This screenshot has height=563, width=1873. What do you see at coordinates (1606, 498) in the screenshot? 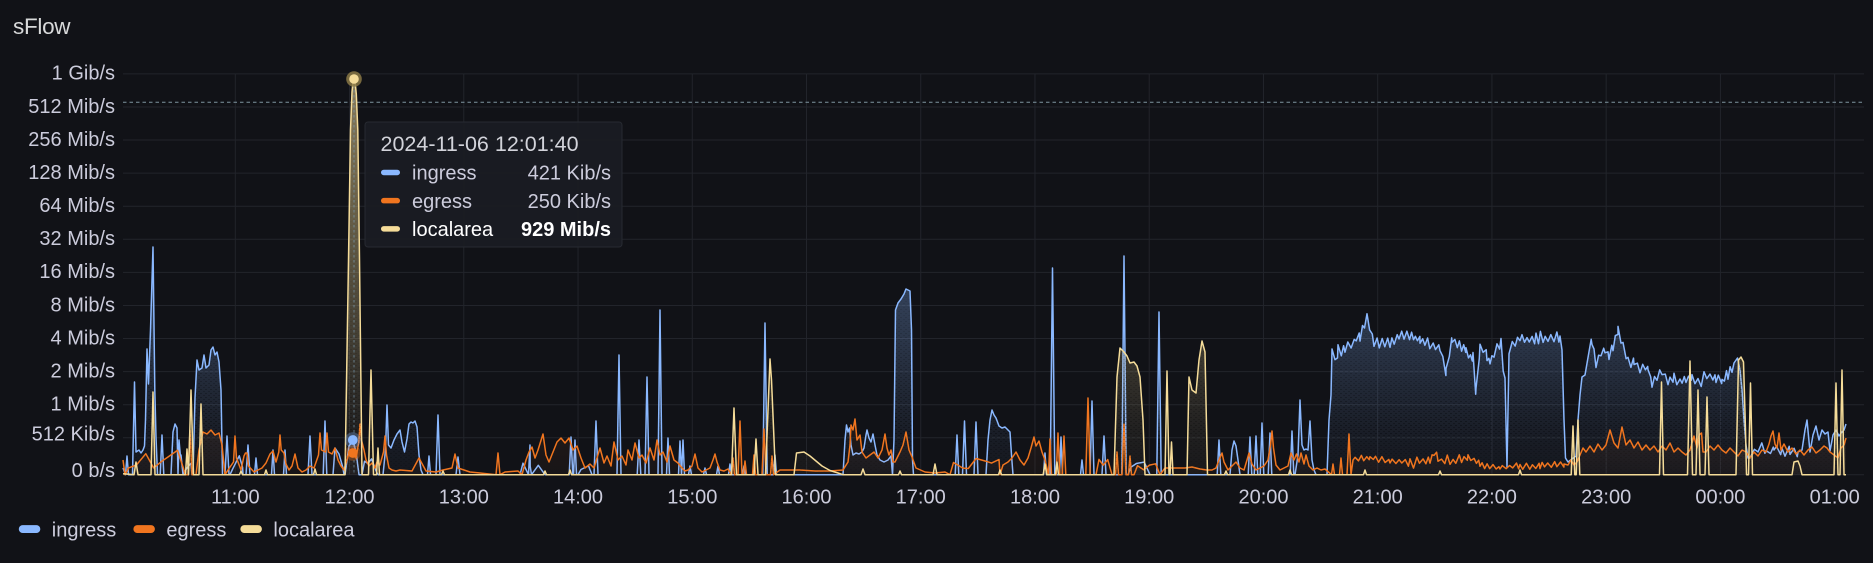
I see `svg-text: 23:00` at bounding box center [1606, 498].